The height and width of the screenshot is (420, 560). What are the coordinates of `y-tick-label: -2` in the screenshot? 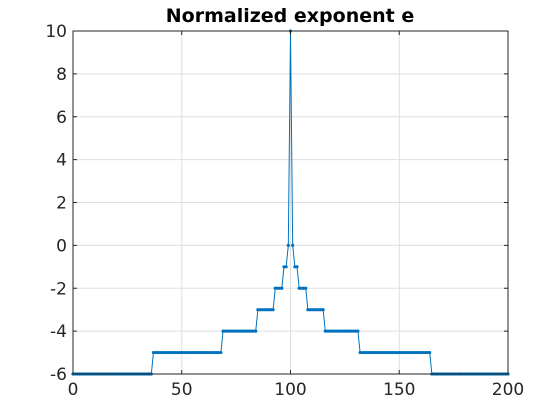 It's located at (58, 289).